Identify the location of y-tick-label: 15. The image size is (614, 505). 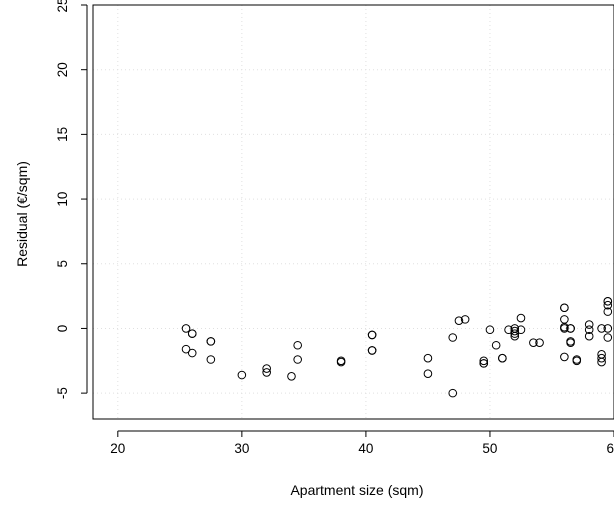
(62, 134).